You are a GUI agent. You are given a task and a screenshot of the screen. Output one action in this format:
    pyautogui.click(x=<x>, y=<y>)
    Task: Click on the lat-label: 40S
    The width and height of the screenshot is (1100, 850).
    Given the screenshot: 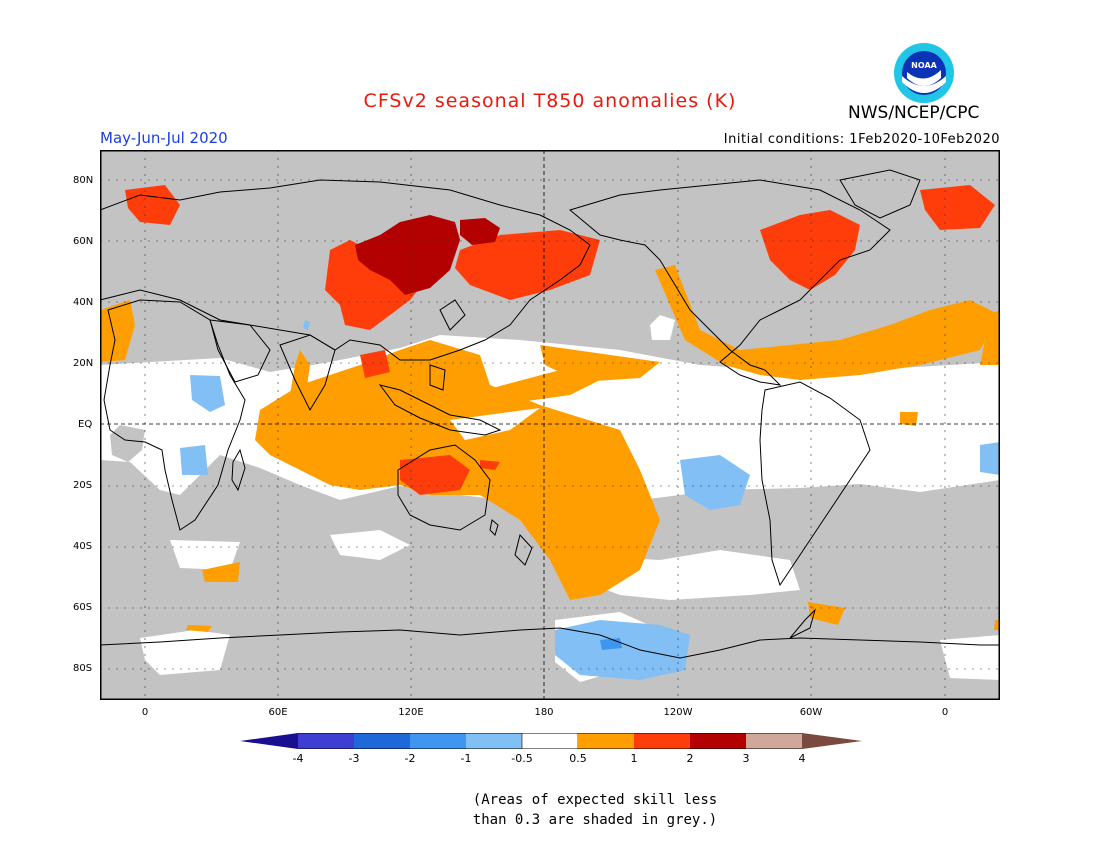 What is the action you would take?
    pyautogui.click(x=83, y=546)
    